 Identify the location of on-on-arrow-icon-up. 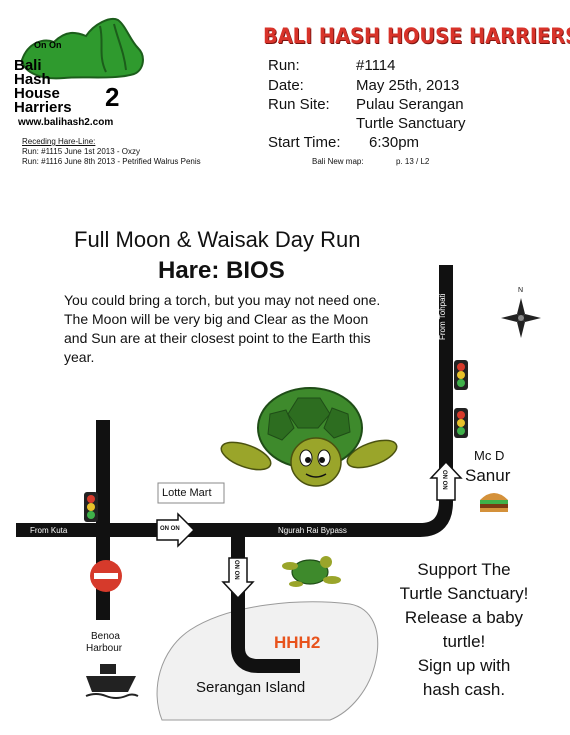
(446, 480).